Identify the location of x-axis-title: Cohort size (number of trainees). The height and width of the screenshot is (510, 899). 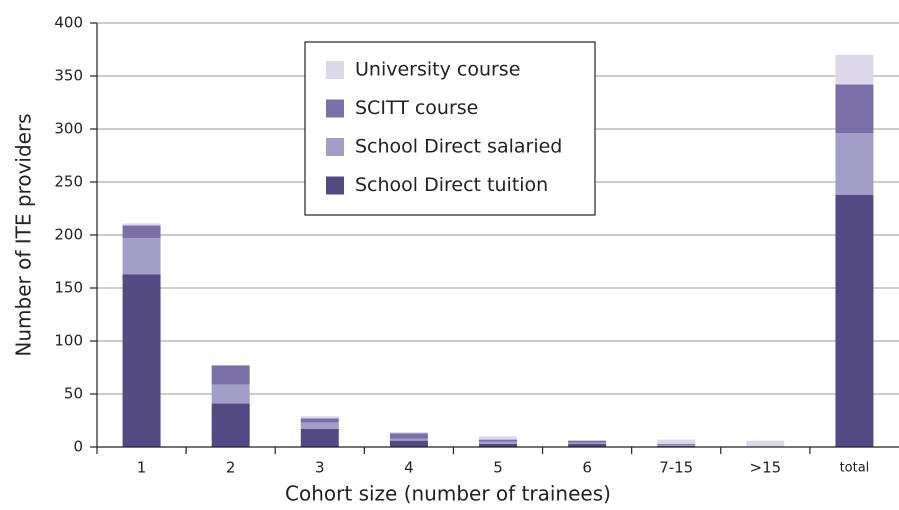
(448, 494).